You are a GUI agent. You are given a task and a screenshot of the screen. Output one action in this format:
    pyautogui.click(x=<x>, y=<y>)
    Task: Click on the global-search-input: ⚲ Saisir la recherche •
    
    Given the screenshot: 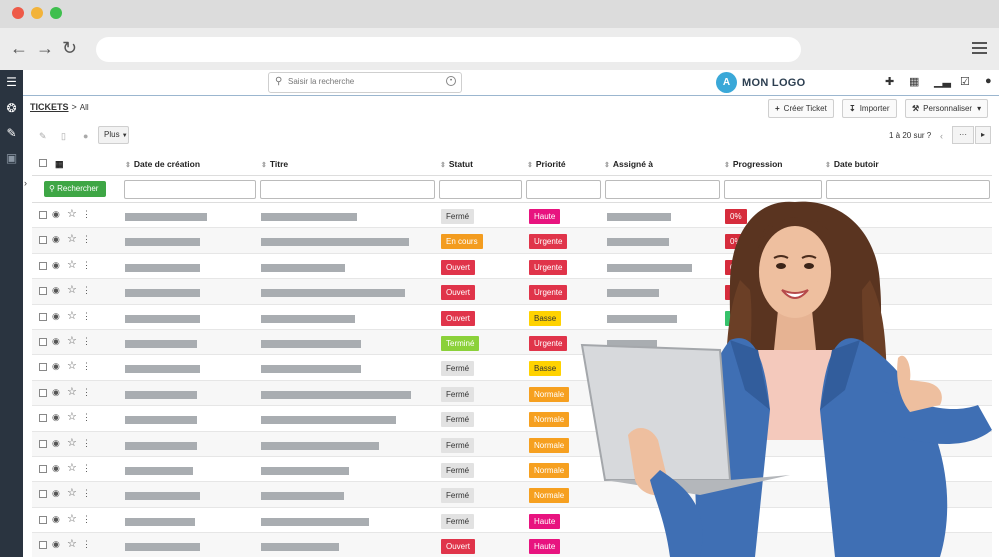 What is the action you would take?
    pyautogui.click(x=365, y=82)
    